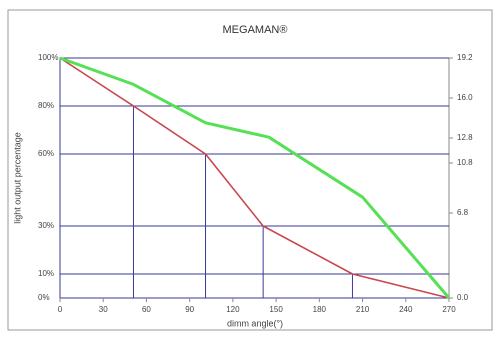  I want to click on x-tick-label: 0, so click(60, 309).